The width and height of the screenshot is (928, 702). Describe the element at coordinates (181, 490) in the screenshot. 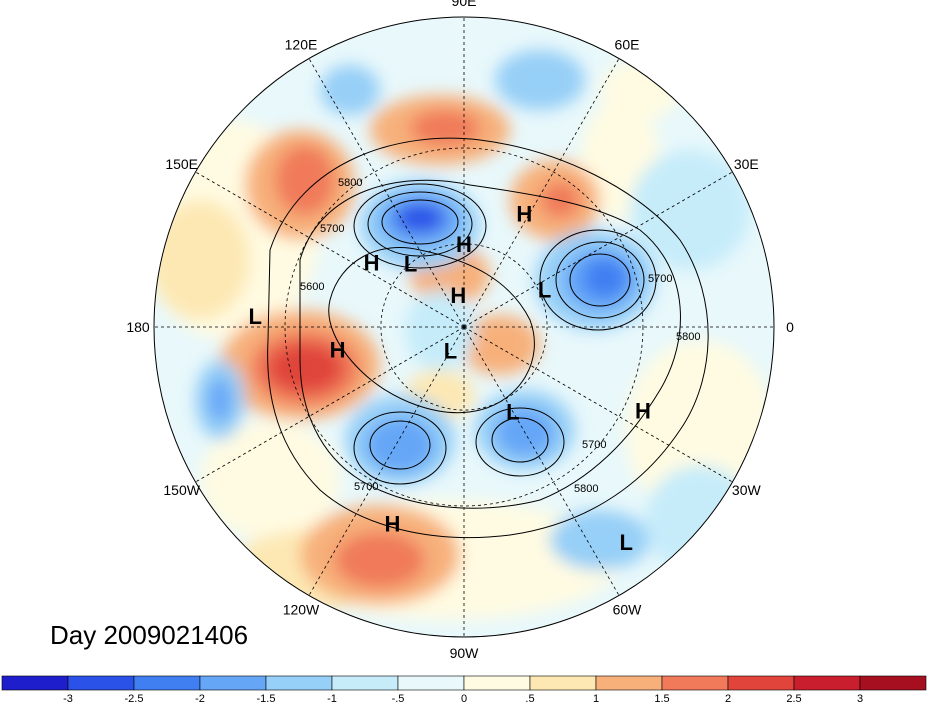

I see `lon-label-150w: 150W` at that location.